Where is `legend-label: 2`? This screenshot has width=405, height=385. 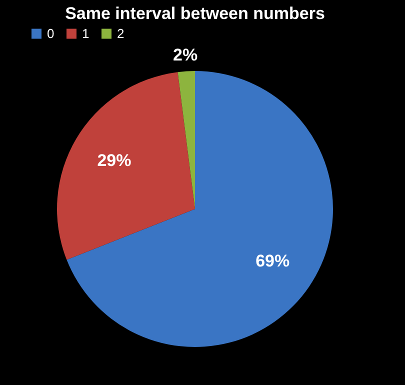
legend-label: 2 is located at coordinates (120, 33).